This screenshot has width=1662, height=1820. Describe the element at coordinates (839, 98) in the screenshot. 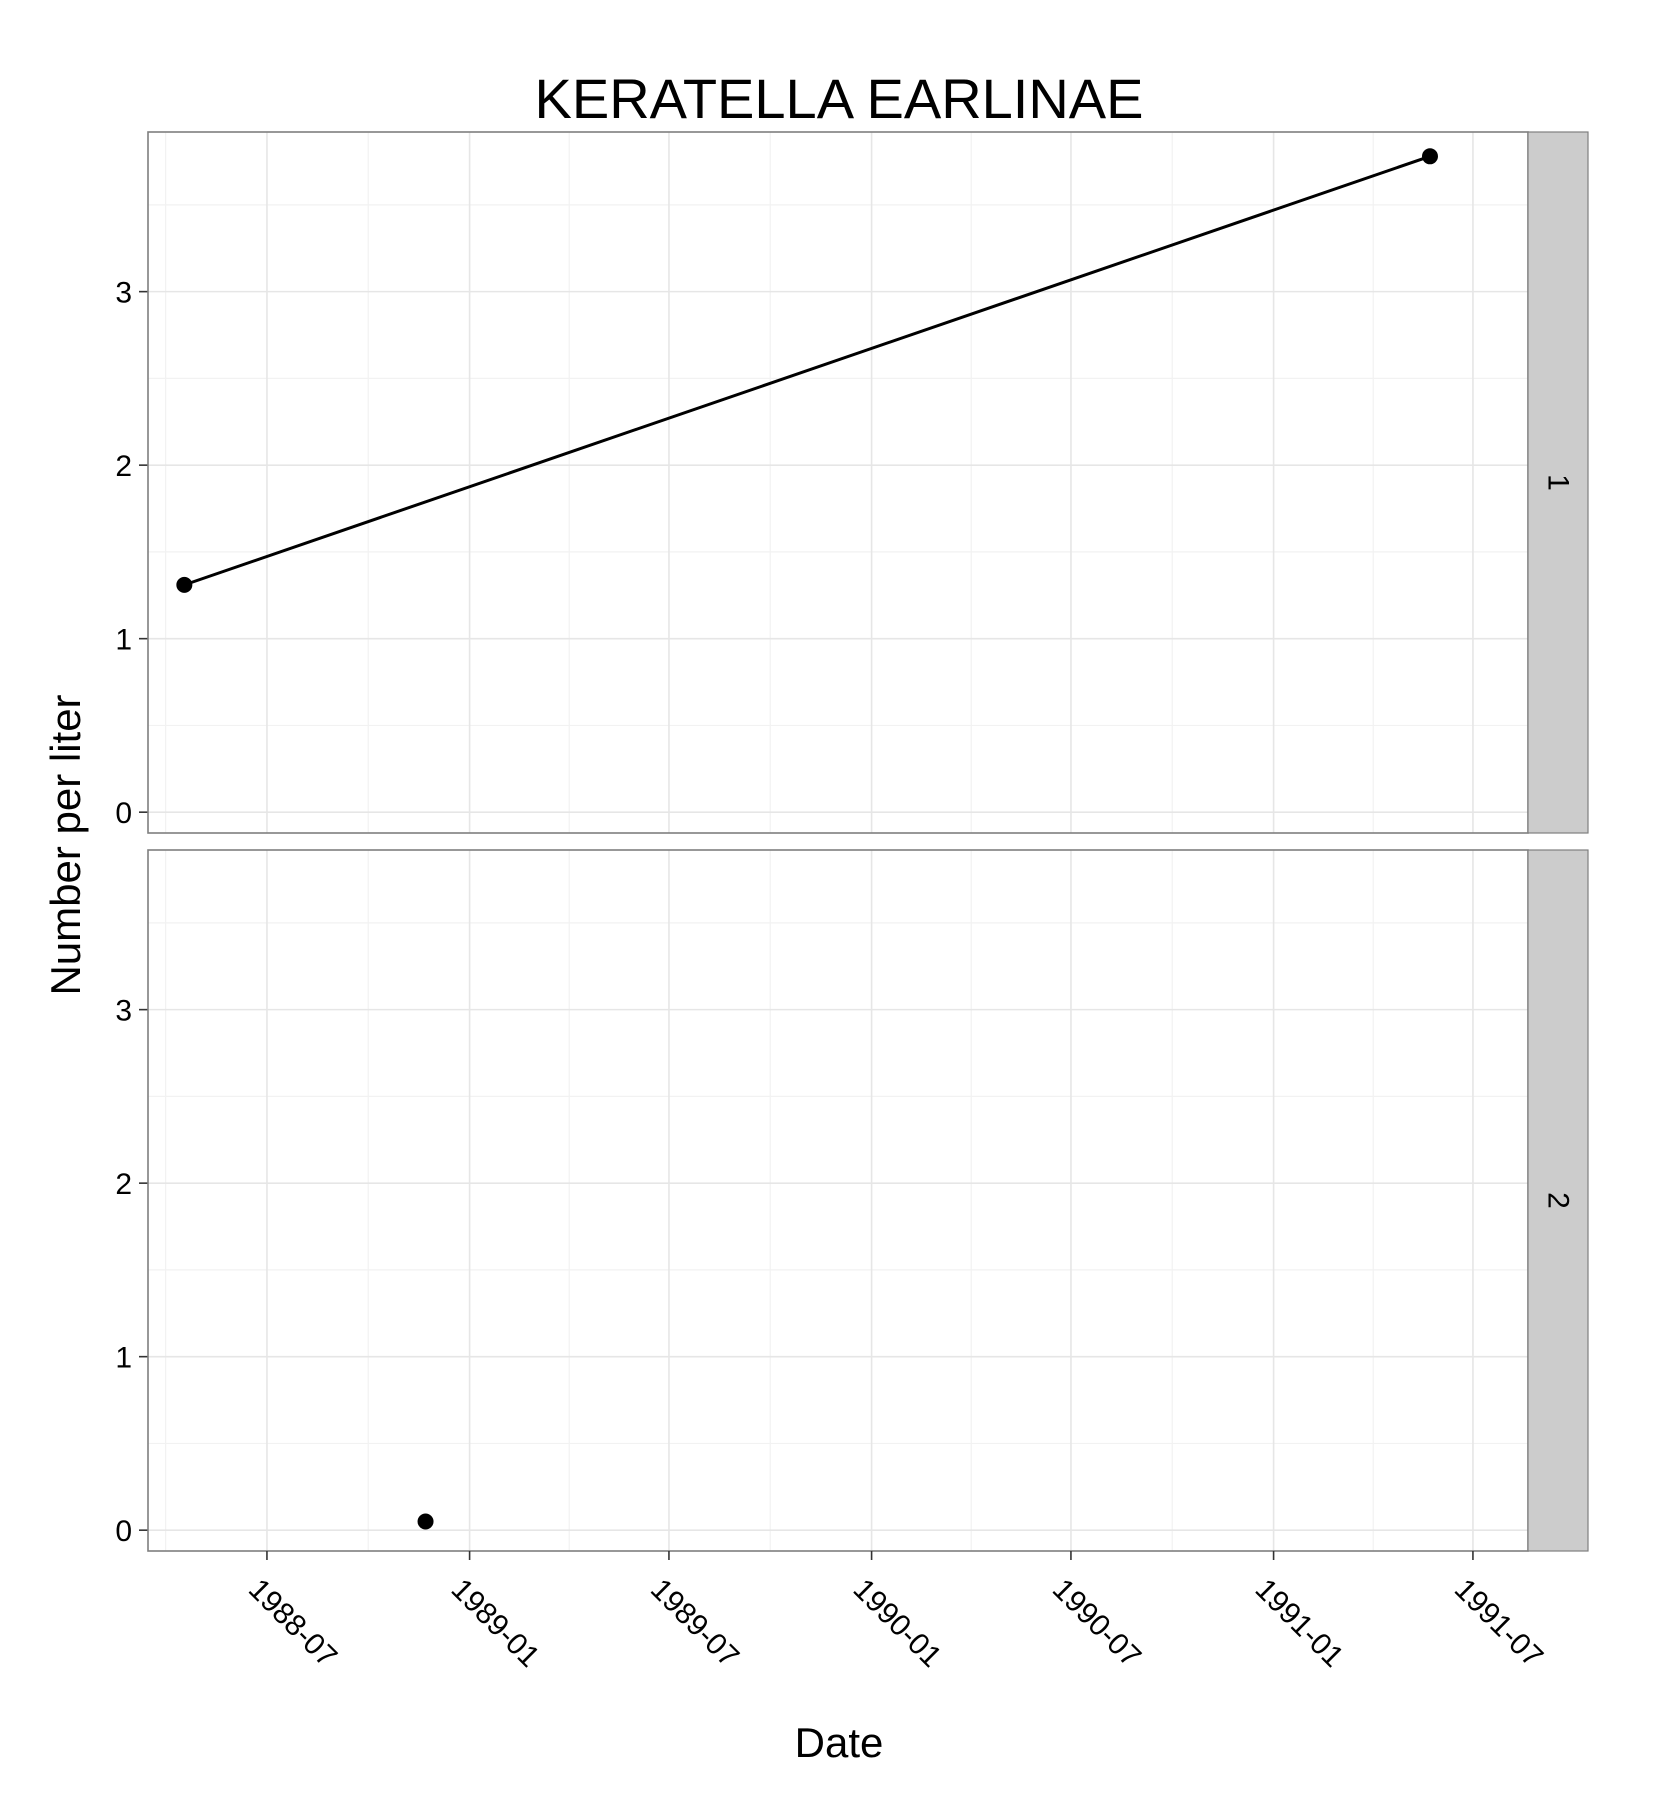

I see `chart-title: KERATELLA EARLINAE` at that location.